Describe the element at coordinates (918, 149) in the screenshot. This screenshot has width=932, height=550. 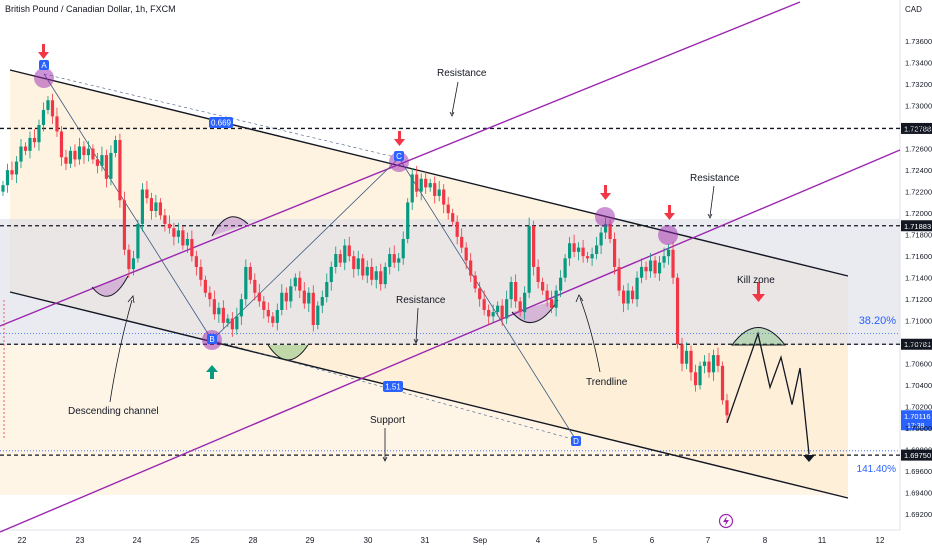
I see `y-tick-5: 1.72600` at that location.